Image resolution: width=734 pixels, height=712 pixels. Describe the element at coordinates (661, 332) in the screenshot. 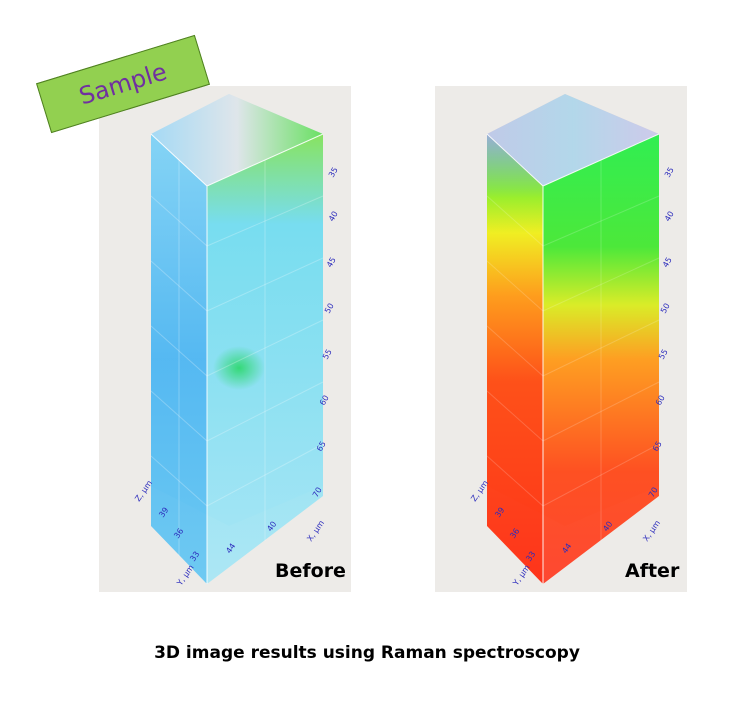

I see `after-depth-ticks: 35 40 45 50 55 60 65 70` at that location.